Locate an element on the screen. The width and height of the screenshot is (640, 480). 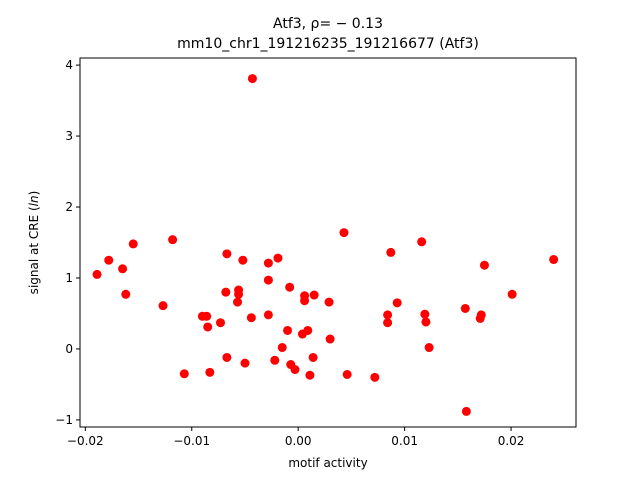
x-tick-label-0: −0.02 is located at coordinates (85, 441).